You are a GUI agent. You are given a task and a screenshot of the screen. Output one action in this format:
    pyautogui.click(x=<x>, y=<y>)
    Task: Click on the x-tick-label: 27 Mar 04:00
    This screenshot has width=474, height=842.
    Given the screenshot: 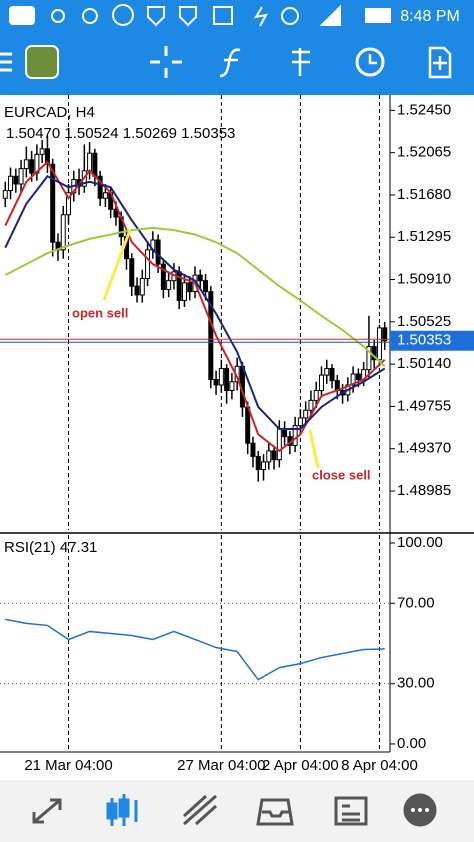 What is the action you would take?
    pyautogui.click(x=221, y=765)
    